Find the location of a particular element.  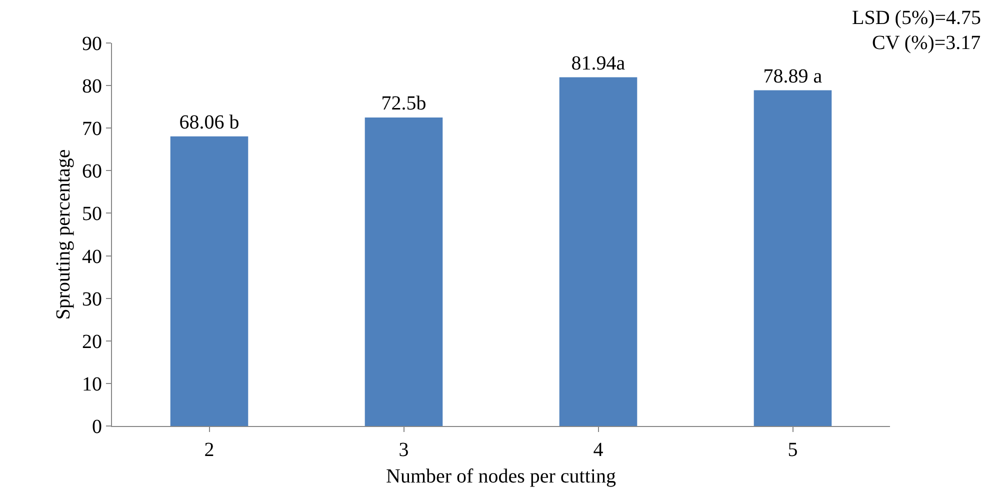

y-tick-label: 20 is located at coordinates (92, 341).